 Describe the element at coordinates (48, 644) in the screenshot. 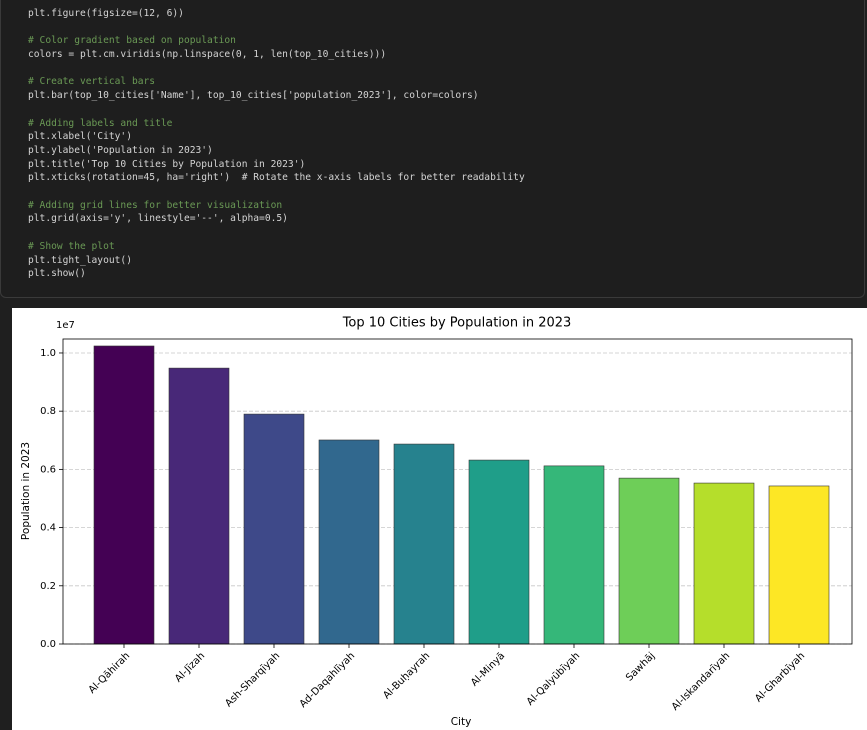

I see `y-tick-label: 0.0` at that location.